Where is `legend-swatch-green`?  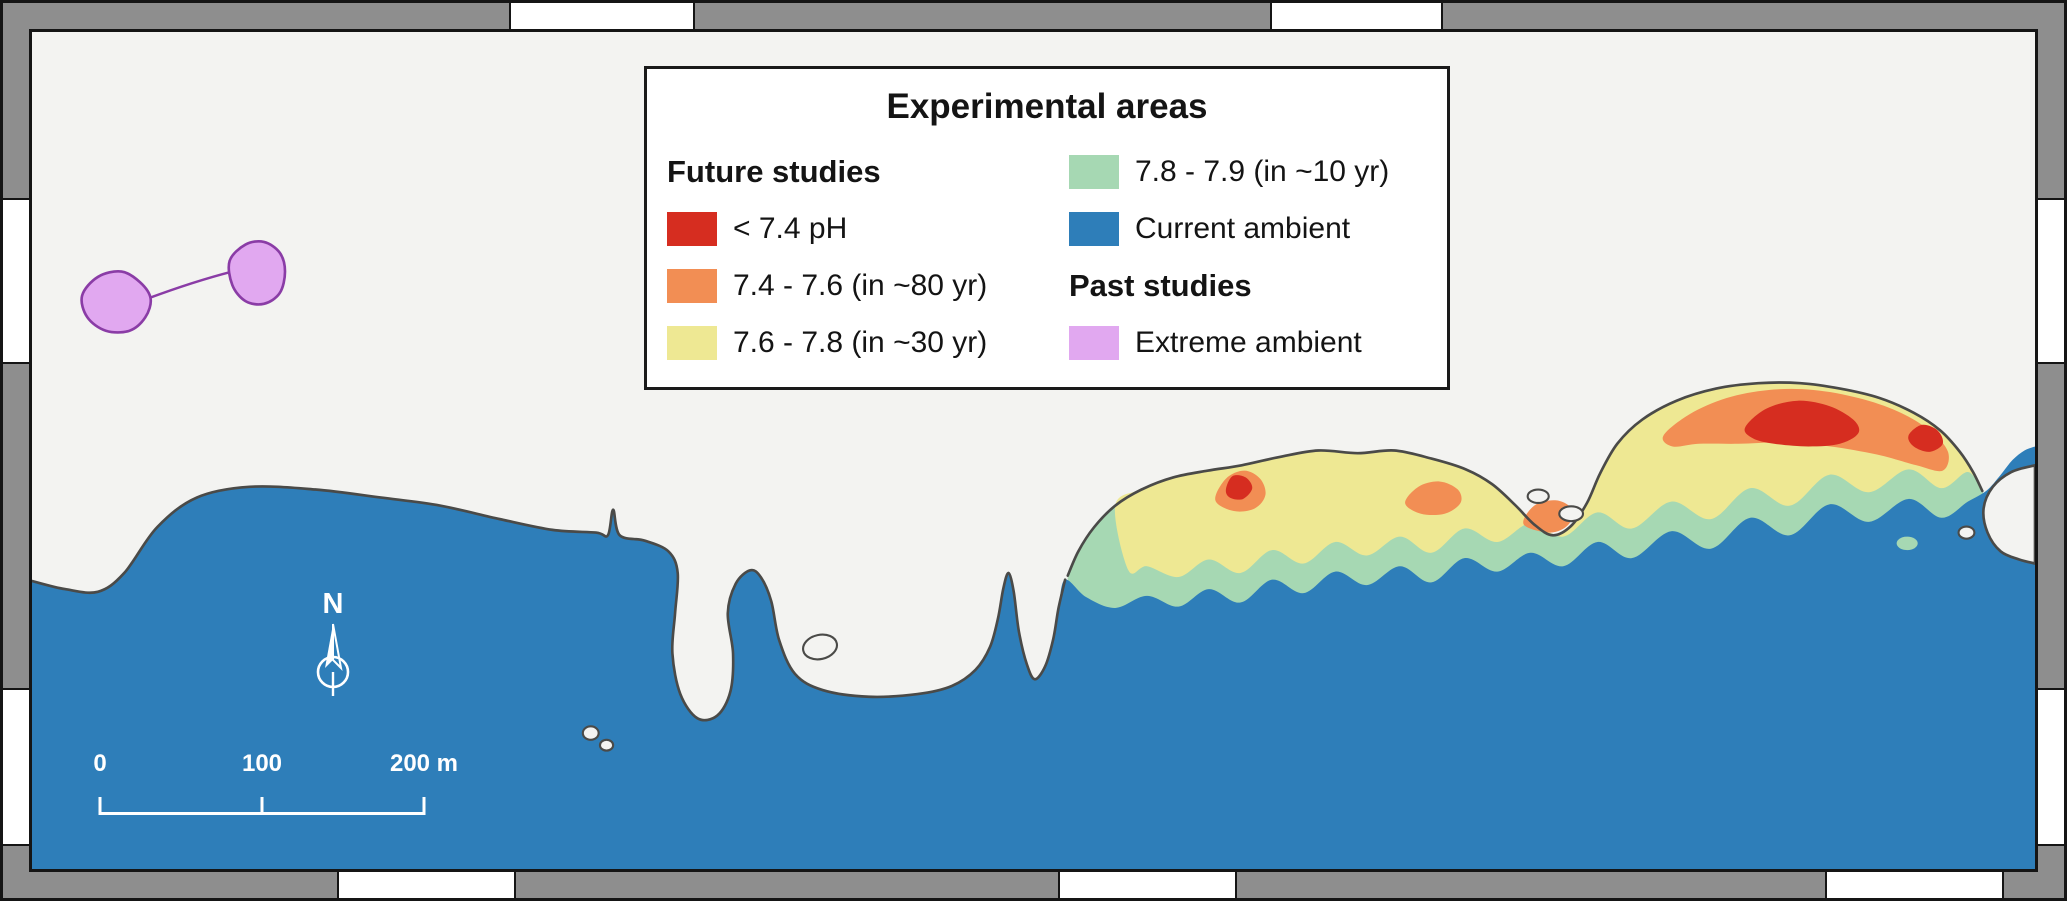 legend-swatch-green is located at coordinates (1094, 171).